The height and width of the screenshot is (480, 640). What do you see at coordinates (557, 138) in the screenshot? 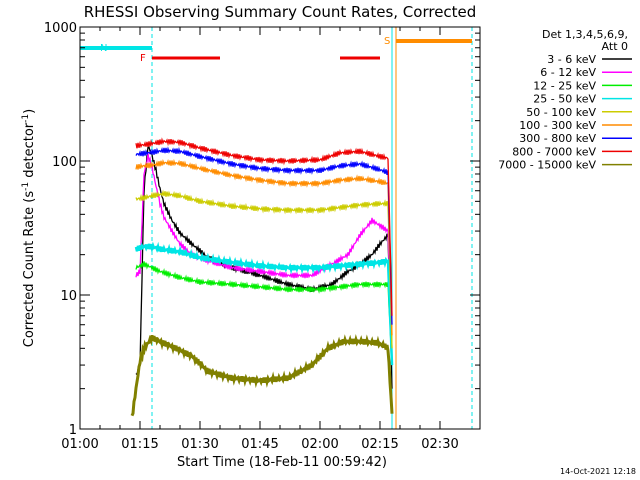
I see `legend-label: 300 - 800 keV` at bounding box center [557, 138].